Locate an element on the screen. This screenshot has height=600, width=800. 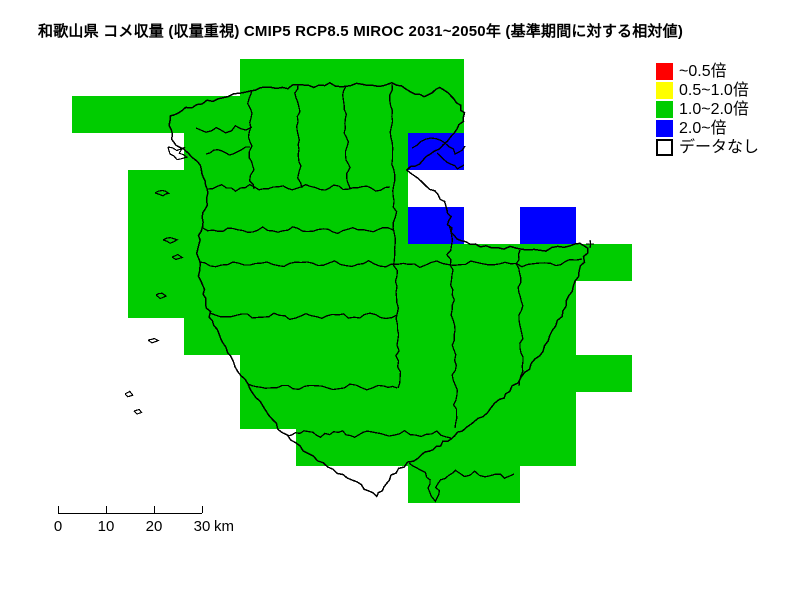
legend-label: 0.5~1.0倍 is located at coordinates (714, 90).